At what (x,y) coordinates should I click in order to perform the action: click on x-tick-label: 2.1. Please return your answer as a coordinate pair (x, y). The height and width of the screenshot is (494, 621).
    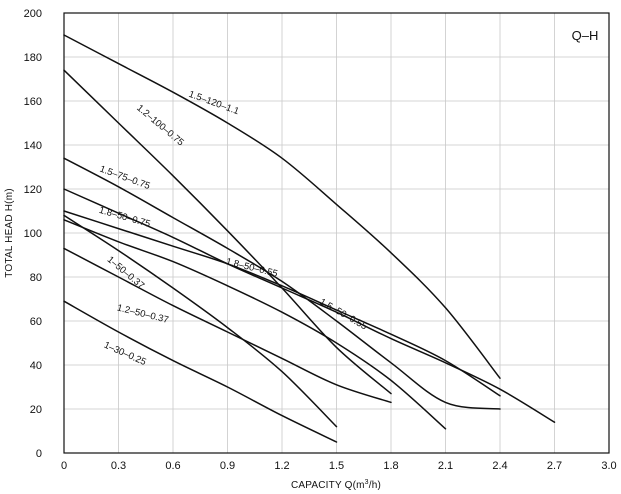
    Looking at the image, I should click on (445, 466).